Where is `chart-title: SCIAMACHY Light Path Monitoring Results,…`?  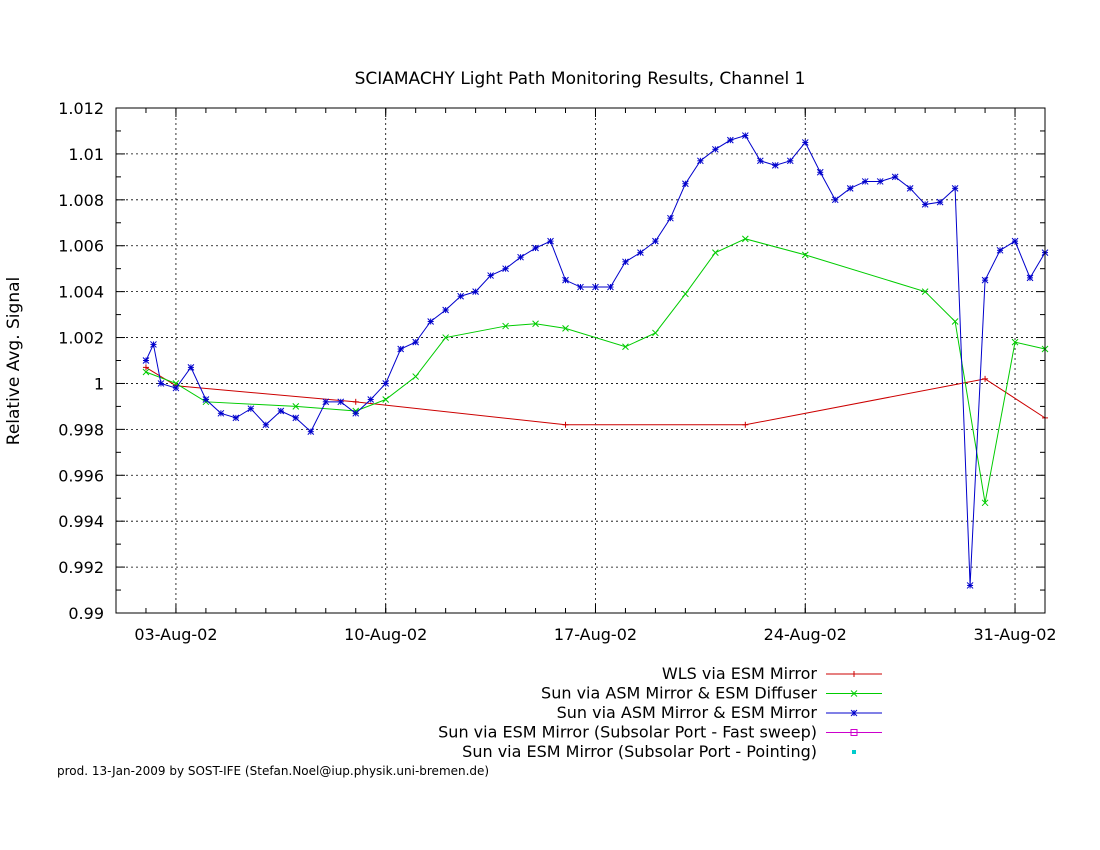 chart-title: SCIAMACHY Light Path Monitoring Results,… is located at coordinates (580, 79).